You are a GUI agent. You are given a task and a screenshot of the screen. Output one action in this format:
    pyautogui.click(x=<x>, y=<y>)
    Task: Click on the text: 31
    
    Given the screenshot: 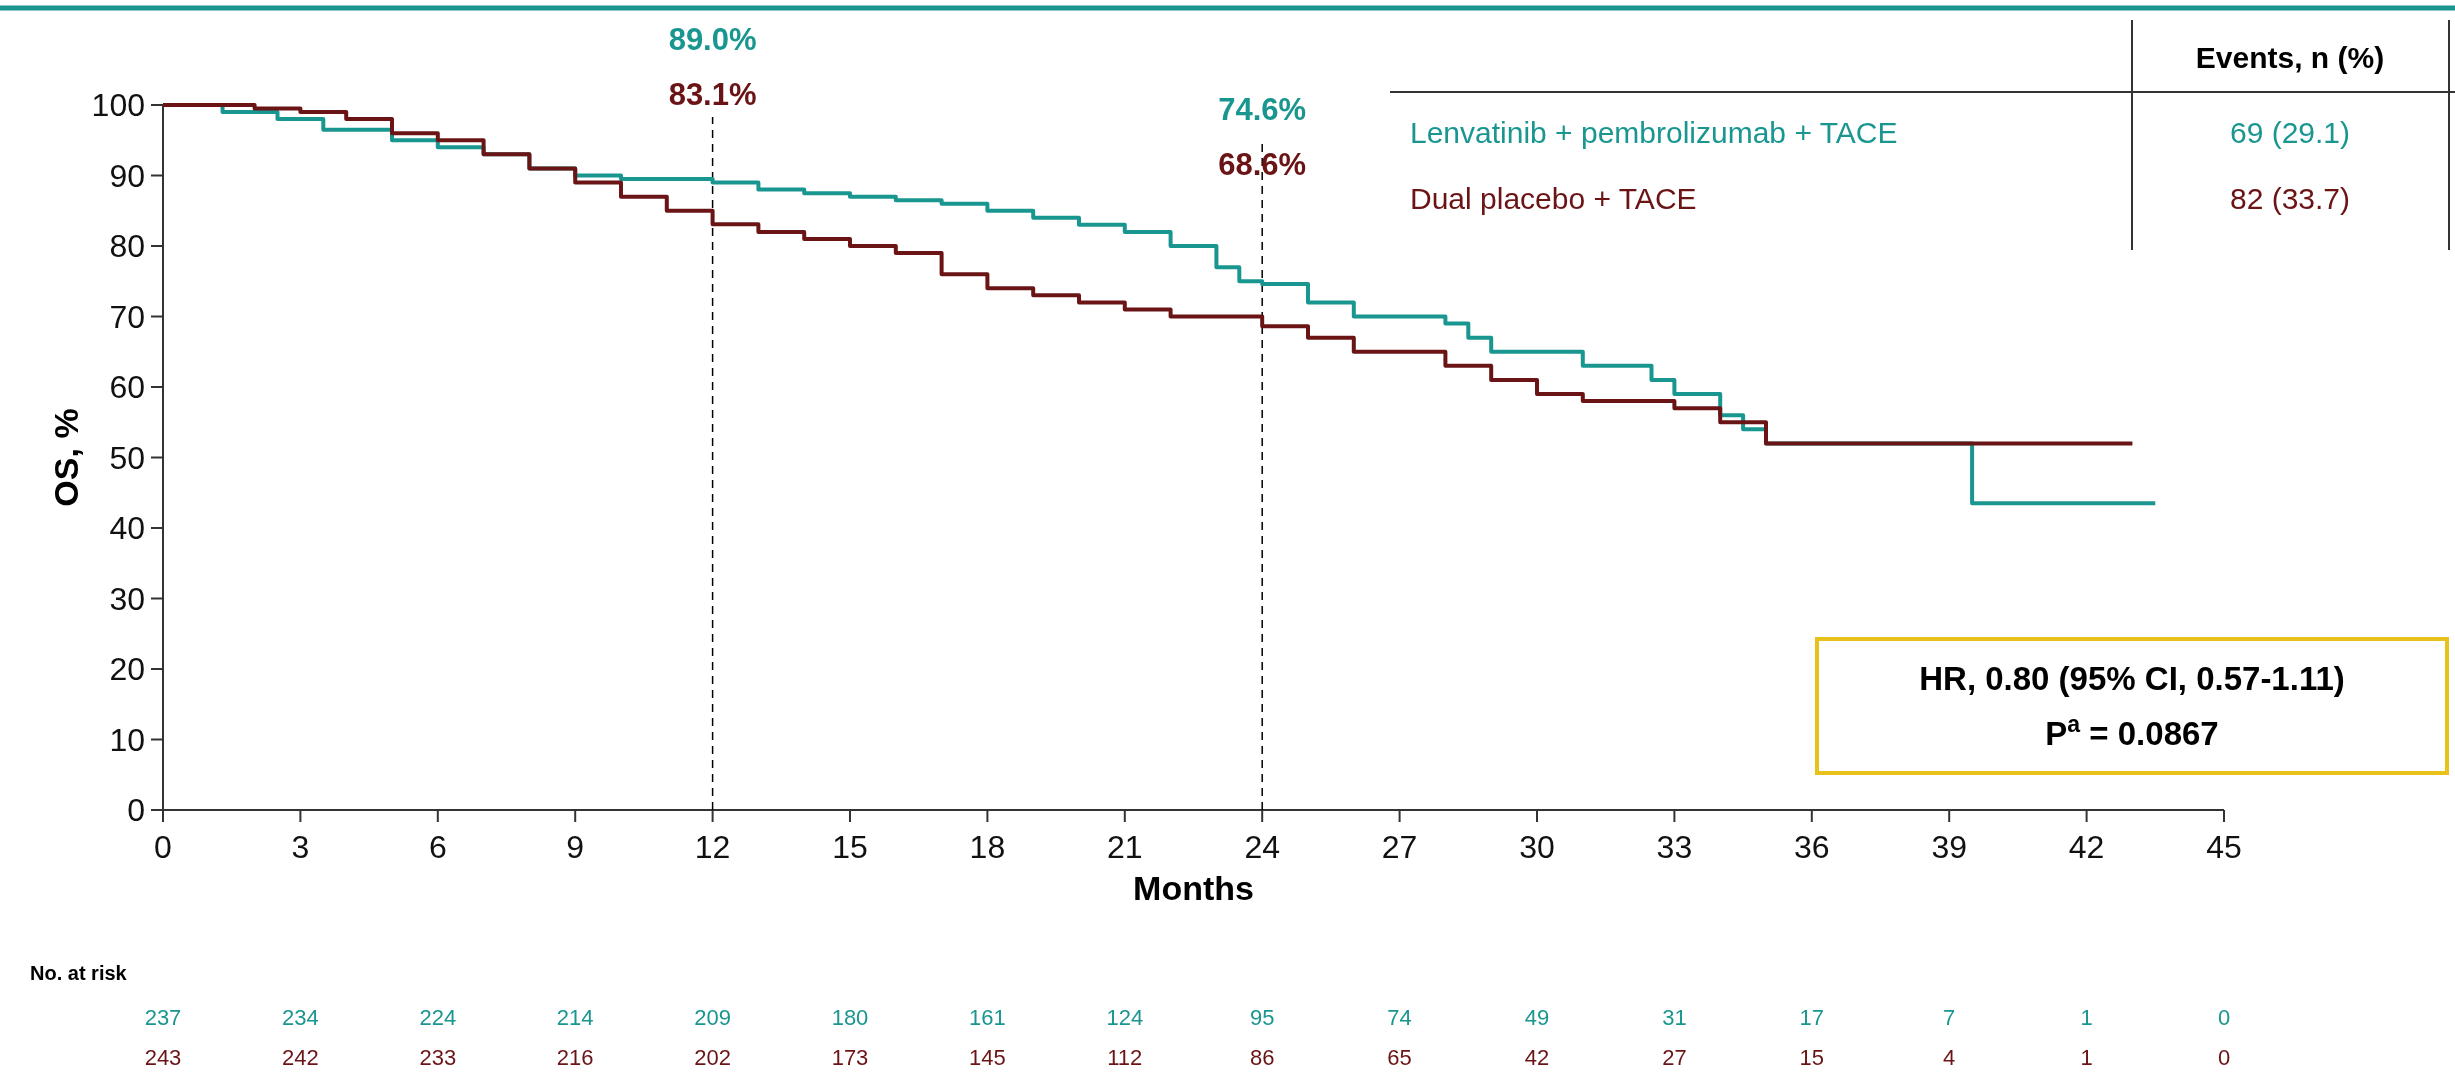 What is the action you would take?
    pyautogui.click(x=1674, y=1017)
    